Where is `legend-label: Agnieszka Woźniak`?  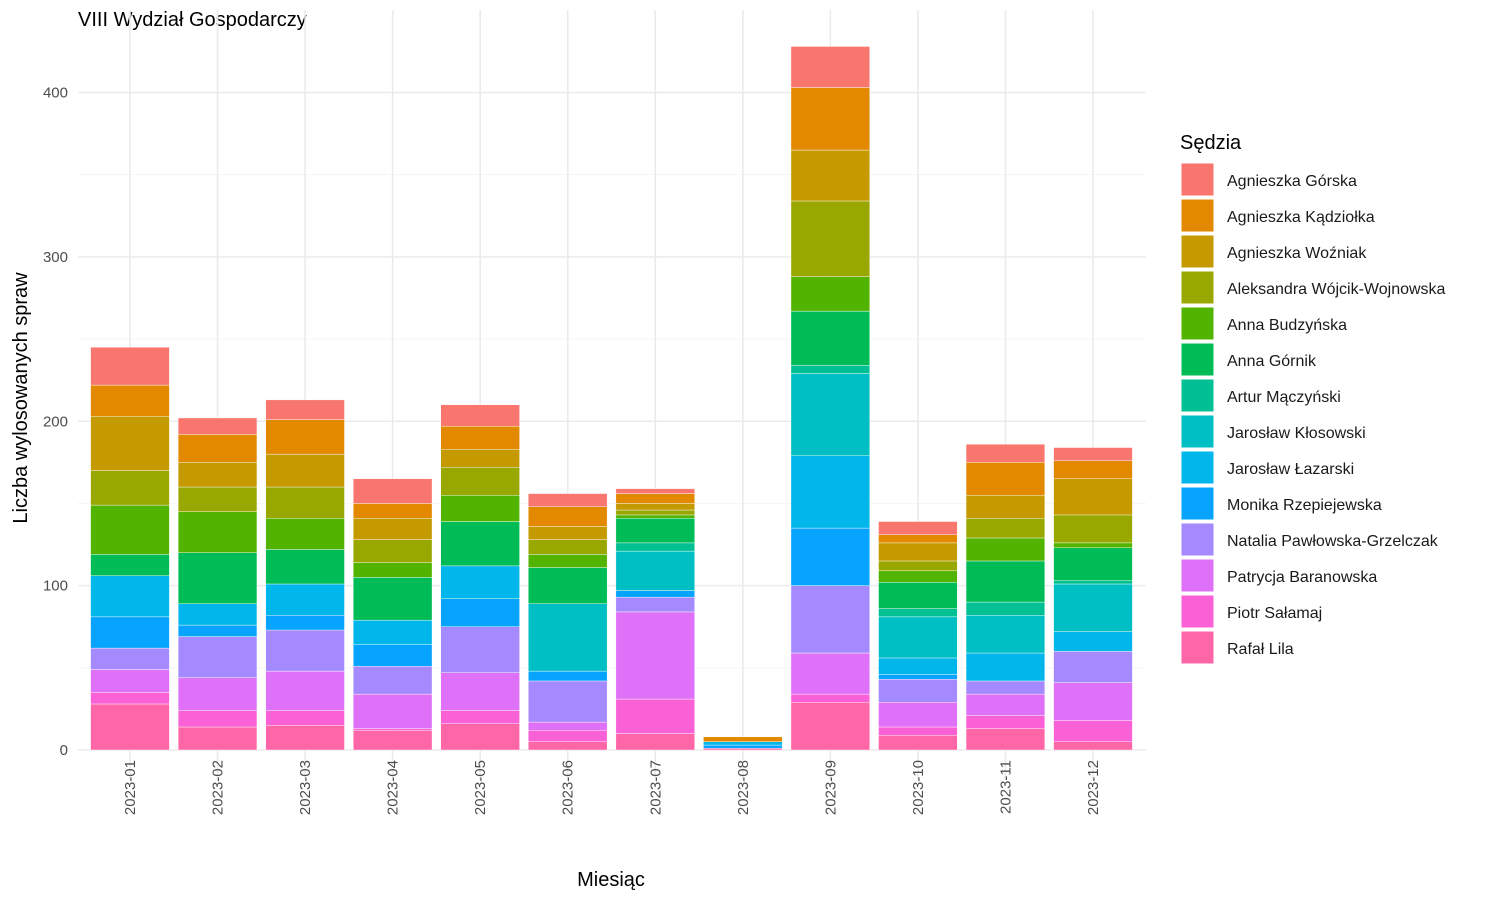
legend-label: Agnieszka Woźniak is located at coordinates (1297, 253).